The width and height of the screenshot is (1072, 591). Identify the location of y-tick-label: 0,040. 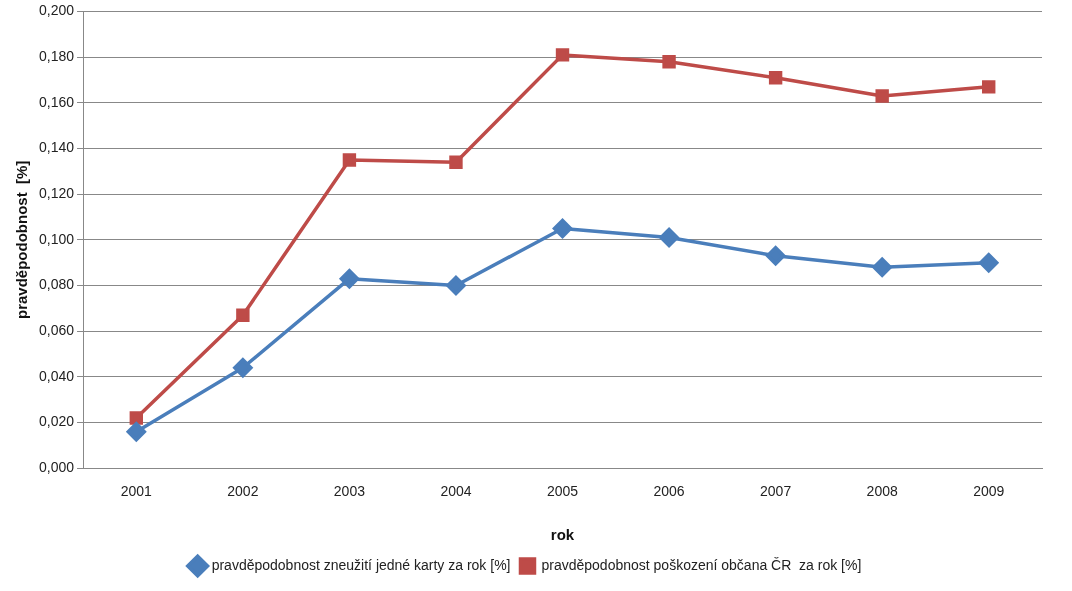
(56, 375).